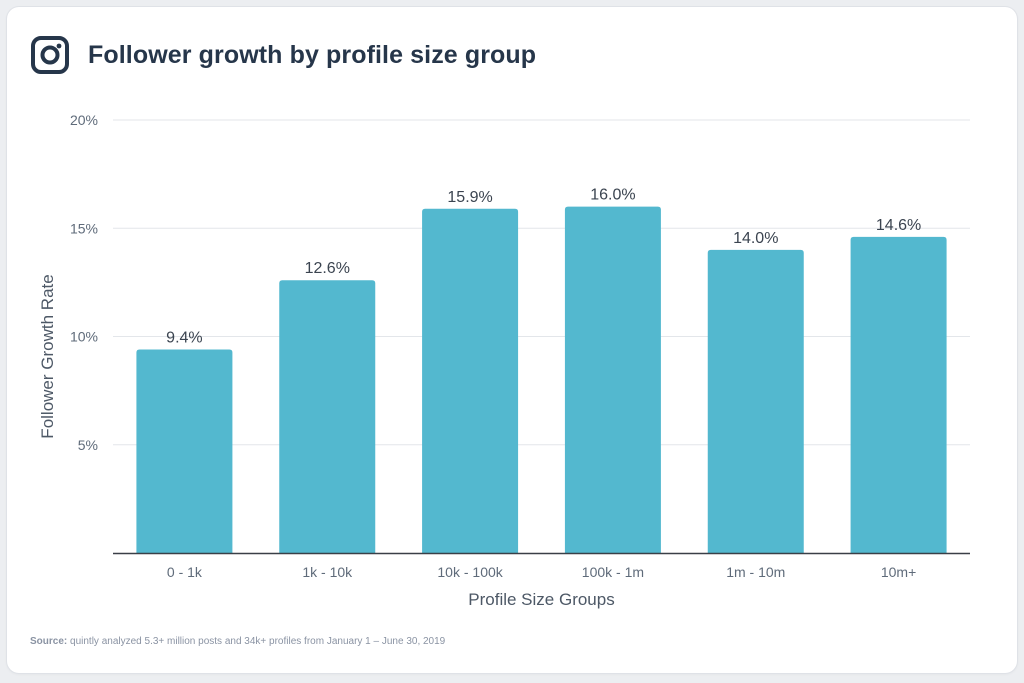 Image resolution: width=1024 pixels, height=683 pixels. What do you see at coordinates (898, 572) in the screenshot?
I see `x-tick-label: 10m+` at bounding box center [898, 572].